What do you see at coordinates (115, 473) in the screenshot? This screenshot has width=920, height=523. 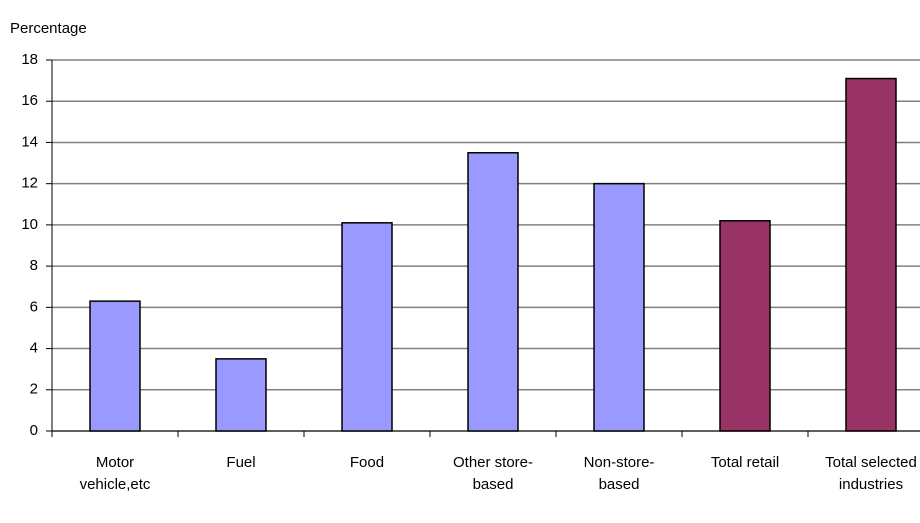 I see `x-tick-label: Motor vehicle,etc` at bounding box center [115, 473].